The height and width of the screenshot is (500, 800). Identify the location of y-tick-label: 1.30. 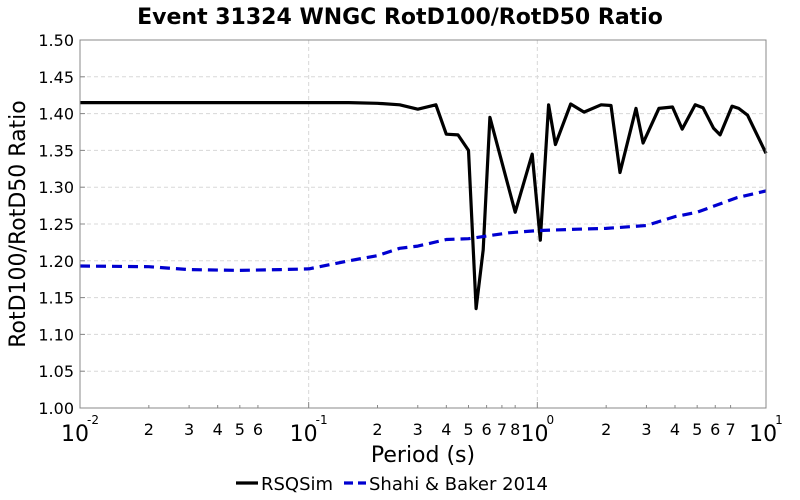
(56, 187).